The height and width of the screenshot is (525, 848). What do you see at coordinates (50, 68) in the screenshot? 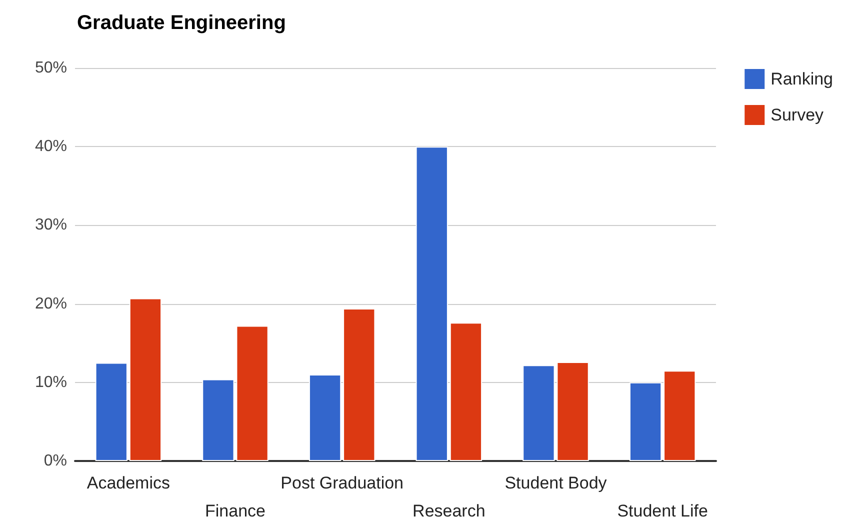
I see `y-tick-label: 50%` at bounding box center [50, 68].